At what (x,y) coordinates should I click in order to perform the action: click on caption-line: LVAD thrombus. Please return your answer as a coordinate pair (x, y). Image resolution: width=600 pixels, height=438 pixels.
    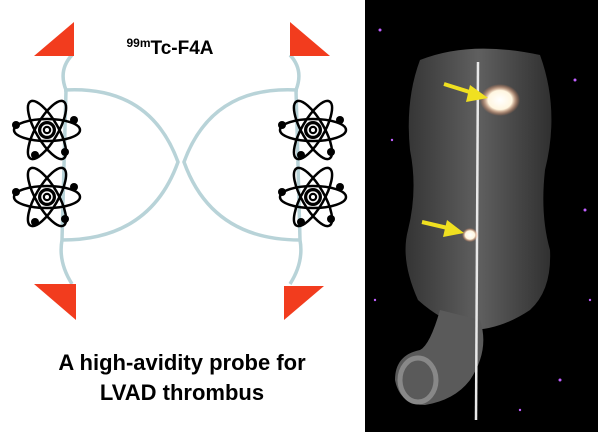
    Looking at the image, I should click on (182, 392).